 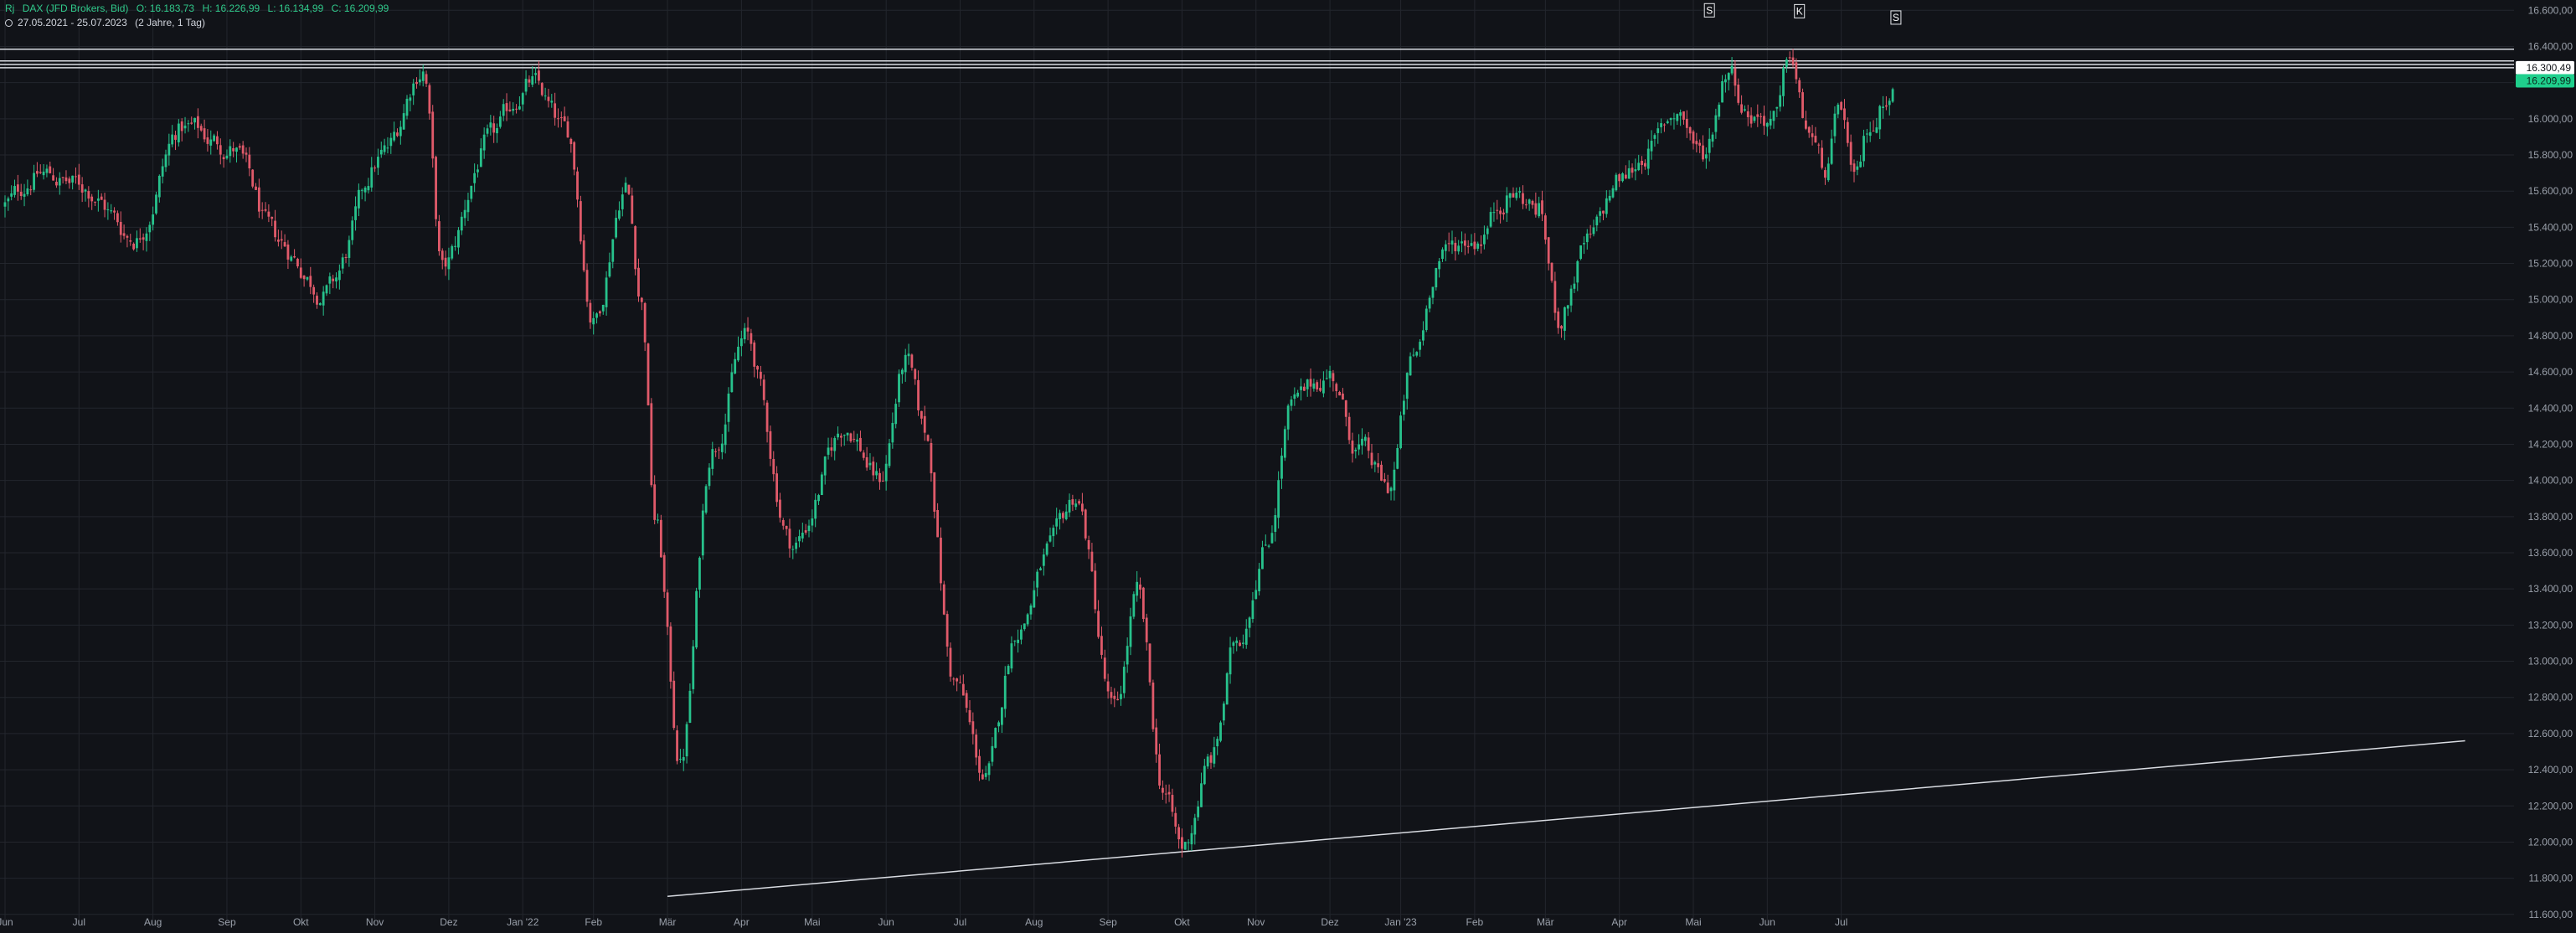 I want to click on time-tick-label: Dez, so click(x=448, y=922).